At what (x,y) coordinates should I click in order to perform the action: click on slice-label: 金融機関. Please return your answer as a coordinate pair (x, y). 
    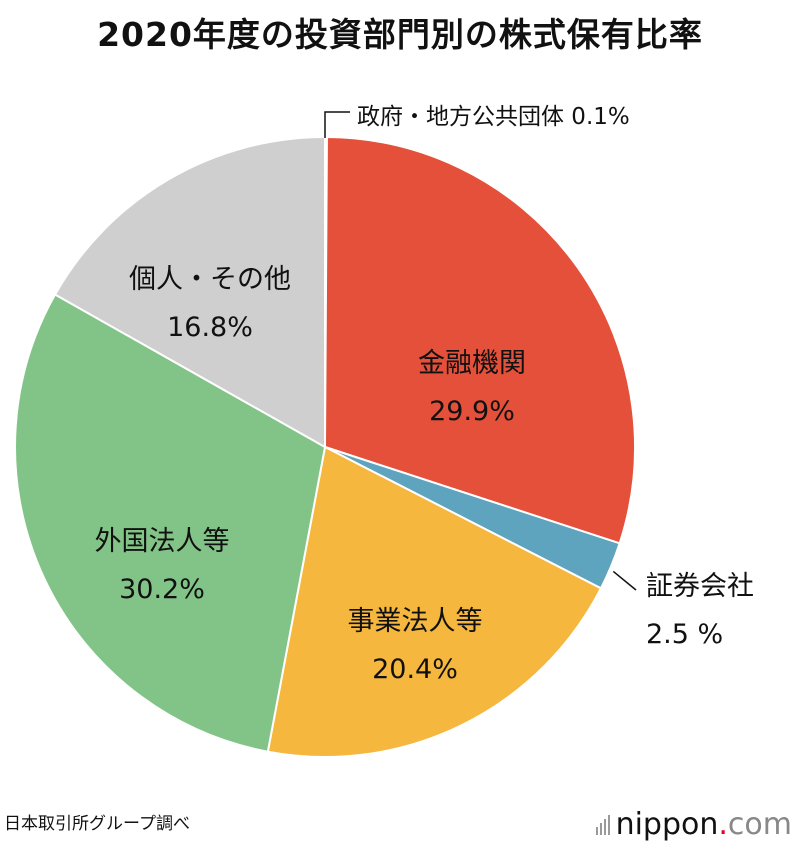
    Looking at the image, I should click on (472, 363).